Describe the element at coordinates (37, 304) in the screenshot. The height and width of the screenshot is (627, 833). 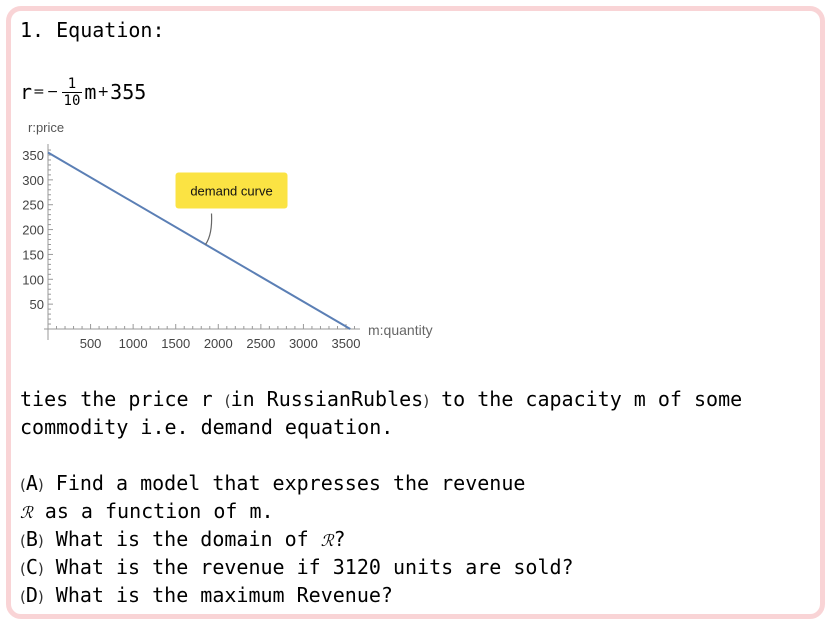
I see `y-tick-label: 50` at that location.